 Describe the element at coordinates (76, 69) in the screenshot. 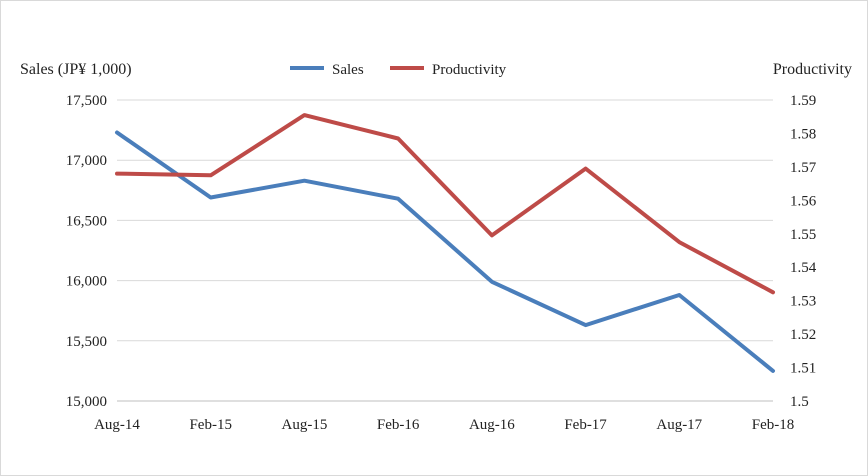

I see `left-axis-title: Sales (JP¥ 1,000)` at that location.